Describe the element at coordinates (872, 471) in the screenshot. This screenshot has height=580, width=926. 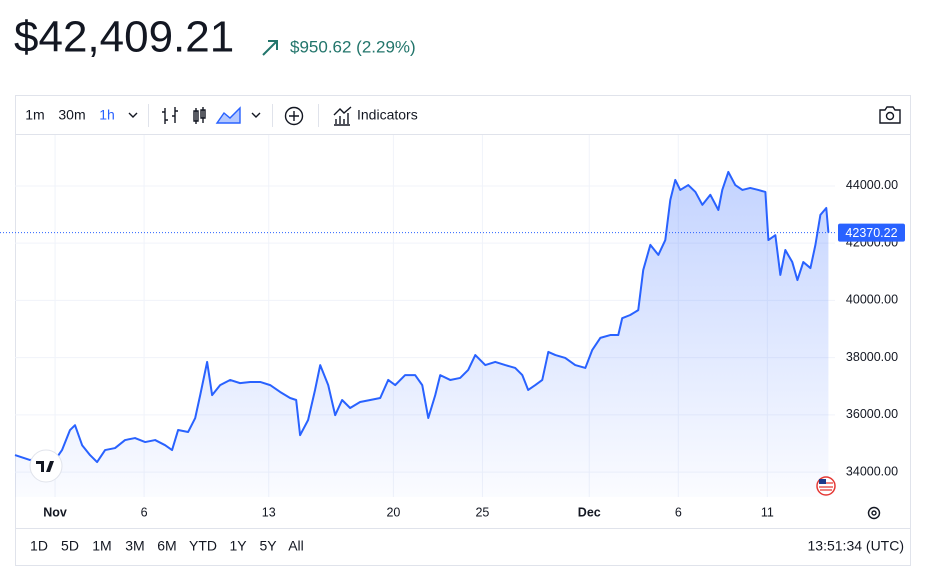
I see `y-tick-label: 34000.00` at that location.